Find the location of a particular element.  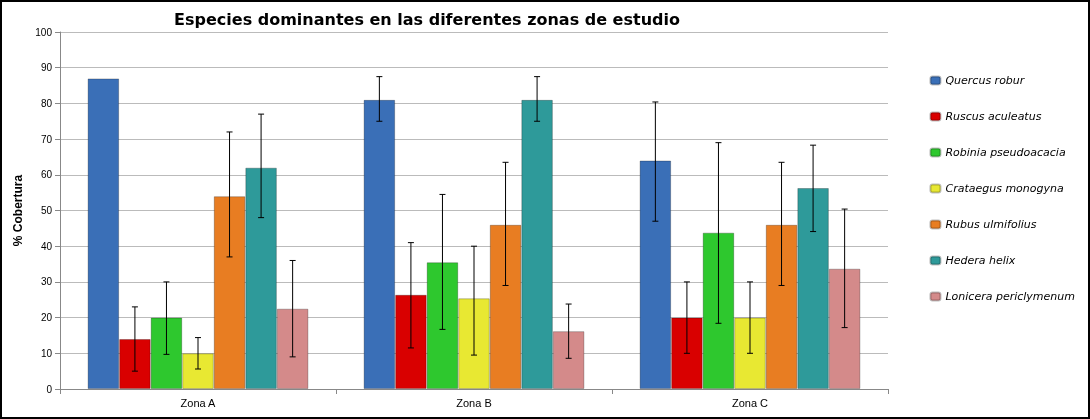

y-tick-label: 0 is located at coordinates (49, 389).